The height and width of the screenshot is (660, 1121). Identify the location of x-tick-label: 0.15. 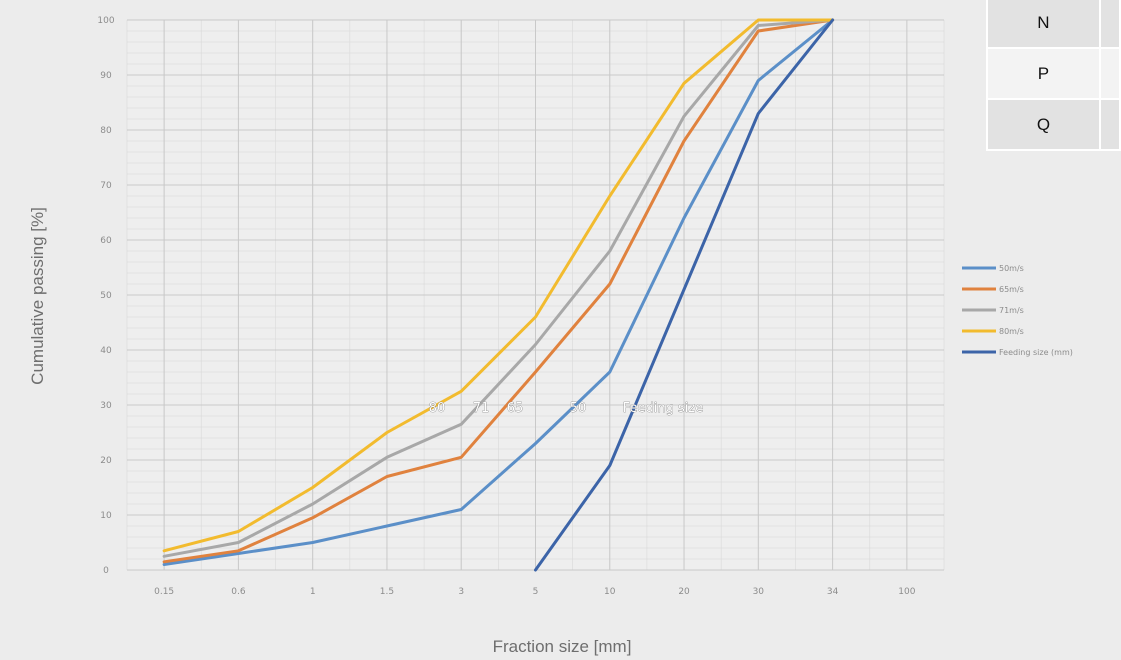
(164, 592).